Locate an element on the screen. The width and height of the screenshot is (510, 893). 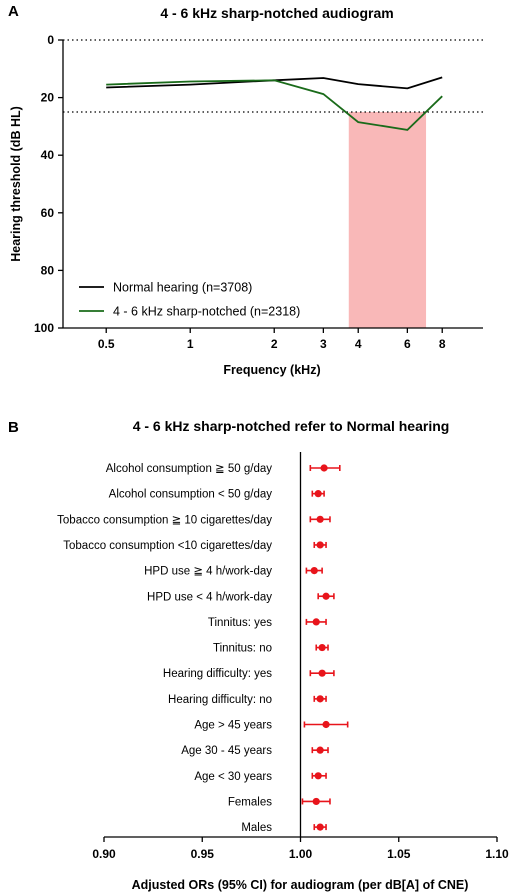
forest-row-label: Age 30 - 45 years is located at coordinates (226, 751).